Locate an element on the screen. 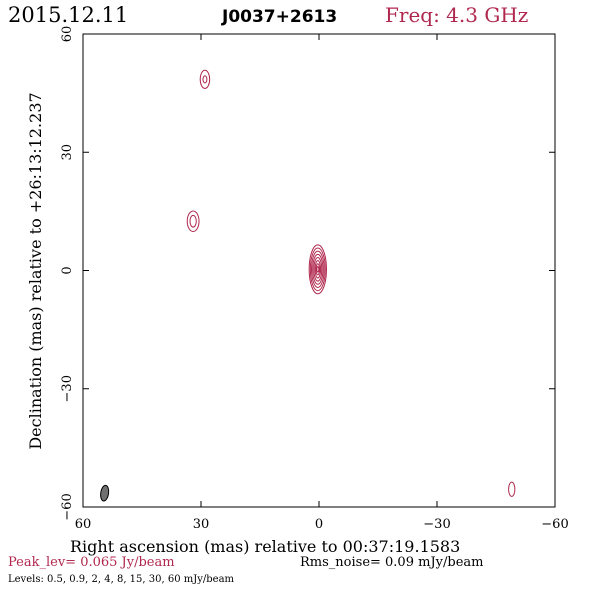  x-tick-label: 0 is located at coordinates (319, 524).